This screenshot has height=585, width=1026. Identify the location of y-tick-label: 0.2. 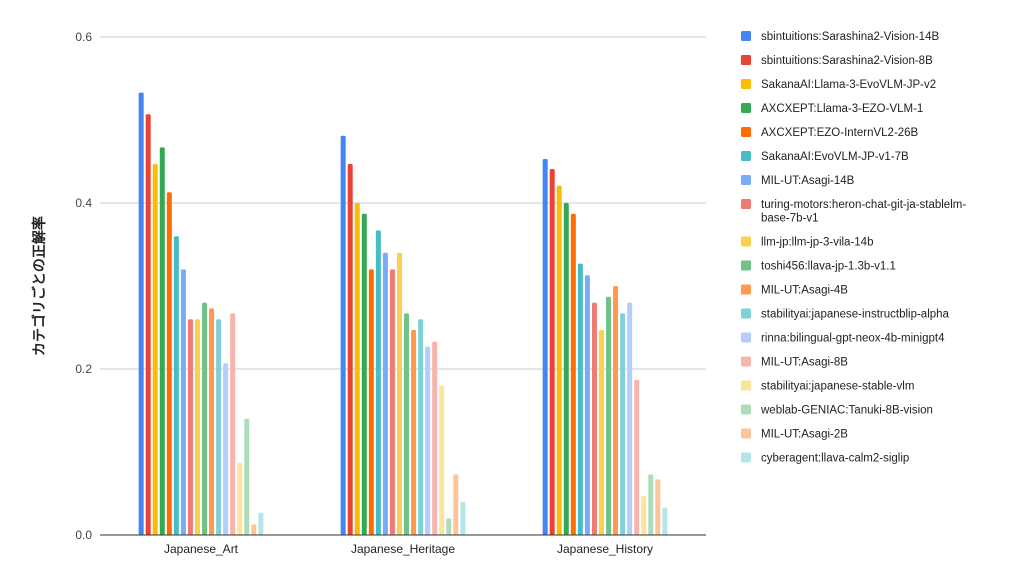
(83, 369).